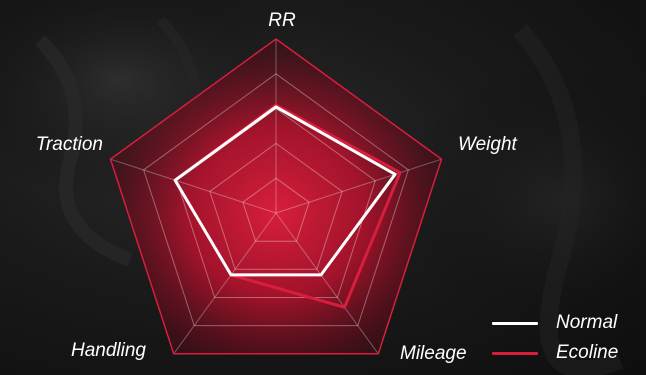 The height and width of the screenshot is (375, 646). What do you see at coordinates (69, 144) in the screenshot?
I see `axis-label-traction: Traction` at bounding box center [69, 144].